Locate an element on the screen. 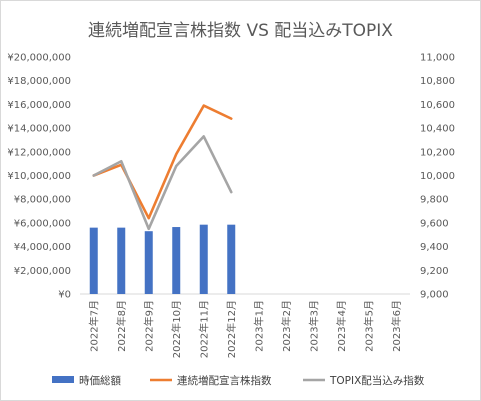 The image size is (481, 401). chart-title: 連続増配宣言株指数 VS 配当込みTOPIX is located at coordinates (240, 31).